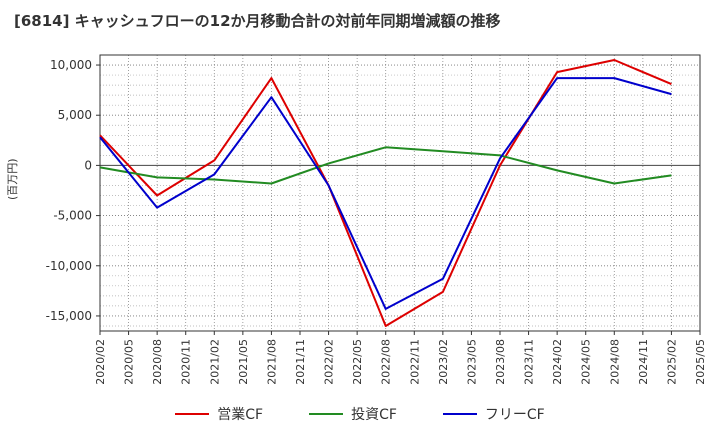 Image resolution: width=720 pixels, height=440 pixels. What do you see at coordinates (414, 362) in the screenshot?
I see `x-tick-label: 2022/11` at bounding box center [414, 362].